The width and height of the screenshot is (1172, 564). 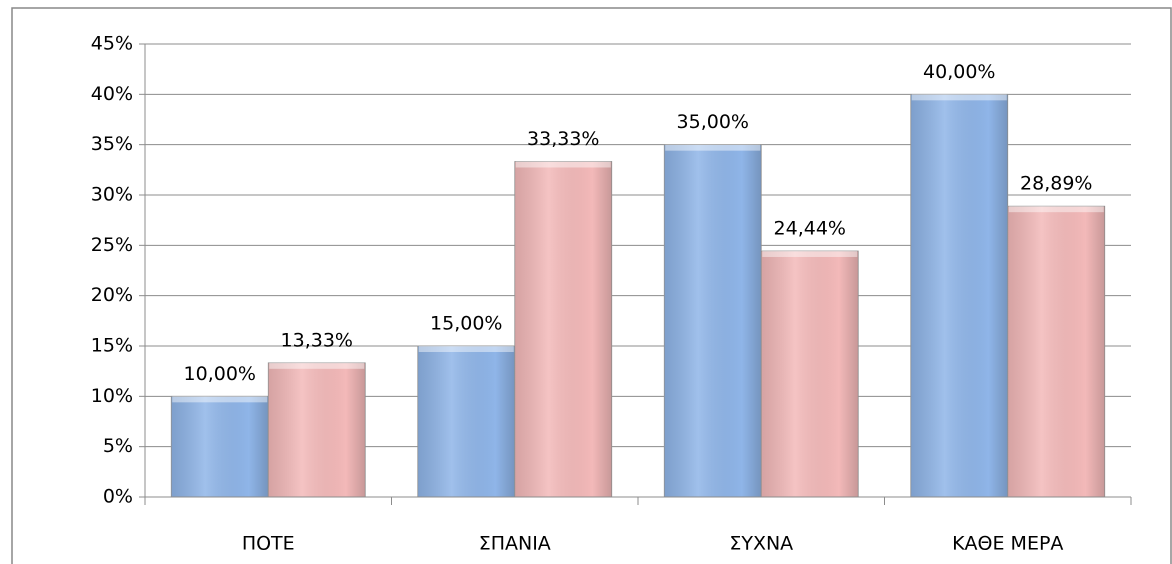 I want to click on y-tick-label: 35%, so click(x=112, y=144).